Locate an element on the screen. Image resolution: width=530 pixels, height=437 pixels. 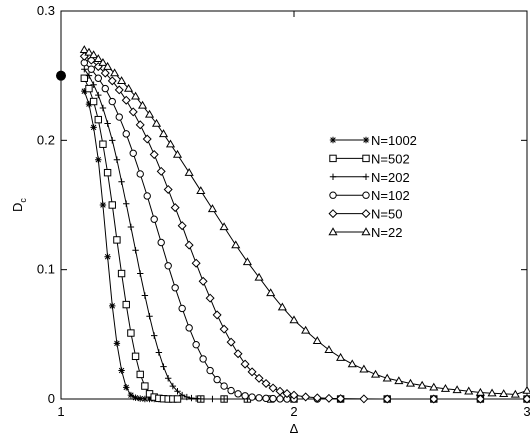
y-axis-label-main: D is located at coordinates (17, 207).